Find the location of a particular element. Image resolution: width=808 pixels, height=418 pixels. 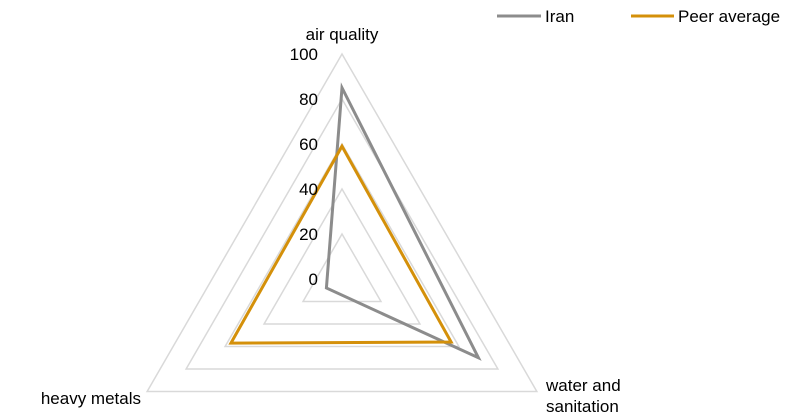

legend-item-iran: Iran is located at coordinates (535, 16).